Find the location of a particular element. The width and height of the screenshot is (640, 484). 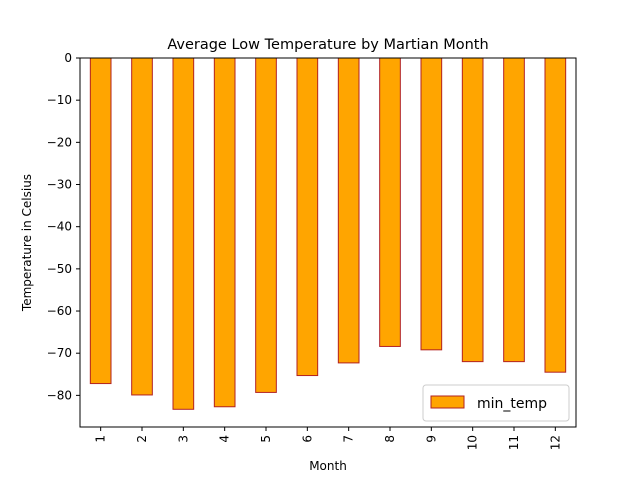

x-tick-label: 1 is located at coordinates (101, 439).